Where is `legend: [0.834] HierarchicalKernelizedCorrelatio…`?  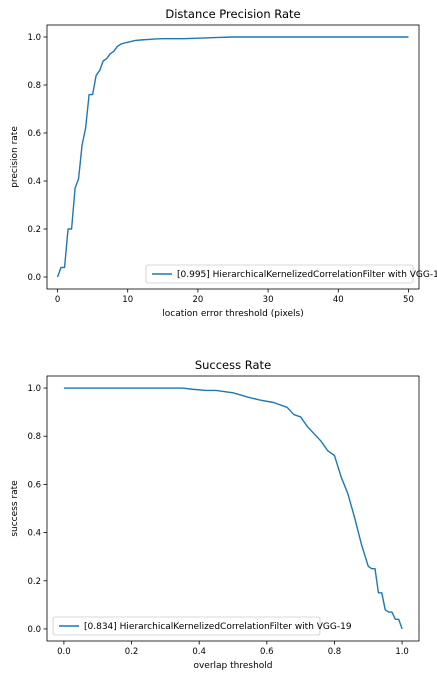 legend: [0.834] HierarchicalKernelizedCorrelatio… is located at coordinates (202, 626).